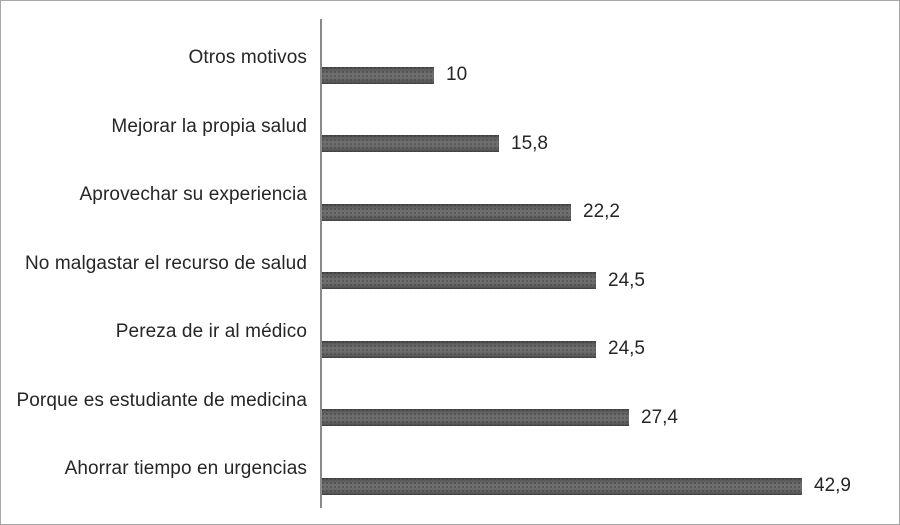 This screenshot has width=900, height=525. What do you see at coordinates (193, 194) in the screenshot?
I see `category-label: Aprovechar su experiencia` at bounding box center [193, 194].